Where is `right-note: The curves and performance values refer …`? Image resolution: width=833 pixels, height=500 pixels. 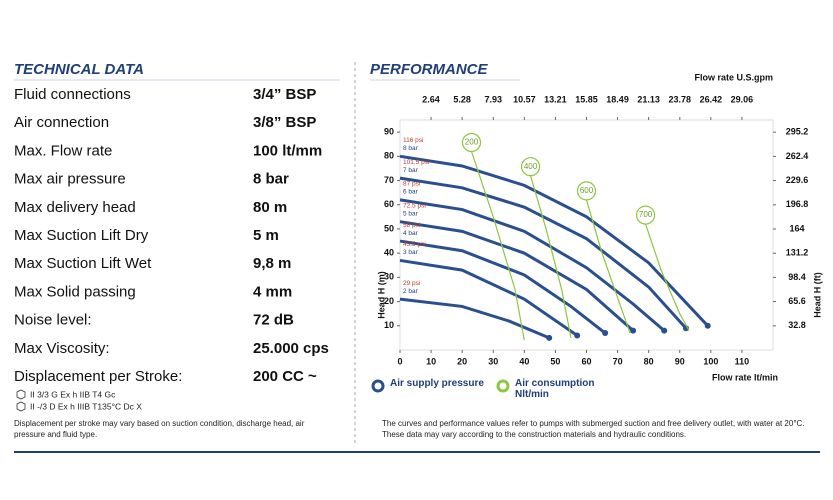 right-note: The curves and performance values refer … is located at coordinates (593, 429).